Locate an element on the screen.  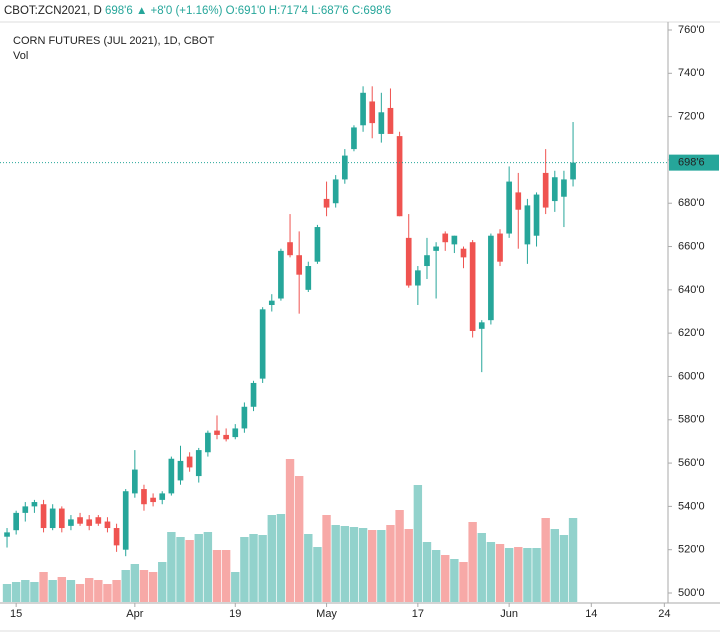
y-tick-label: 620'0 is located at coordinates (691, 333).